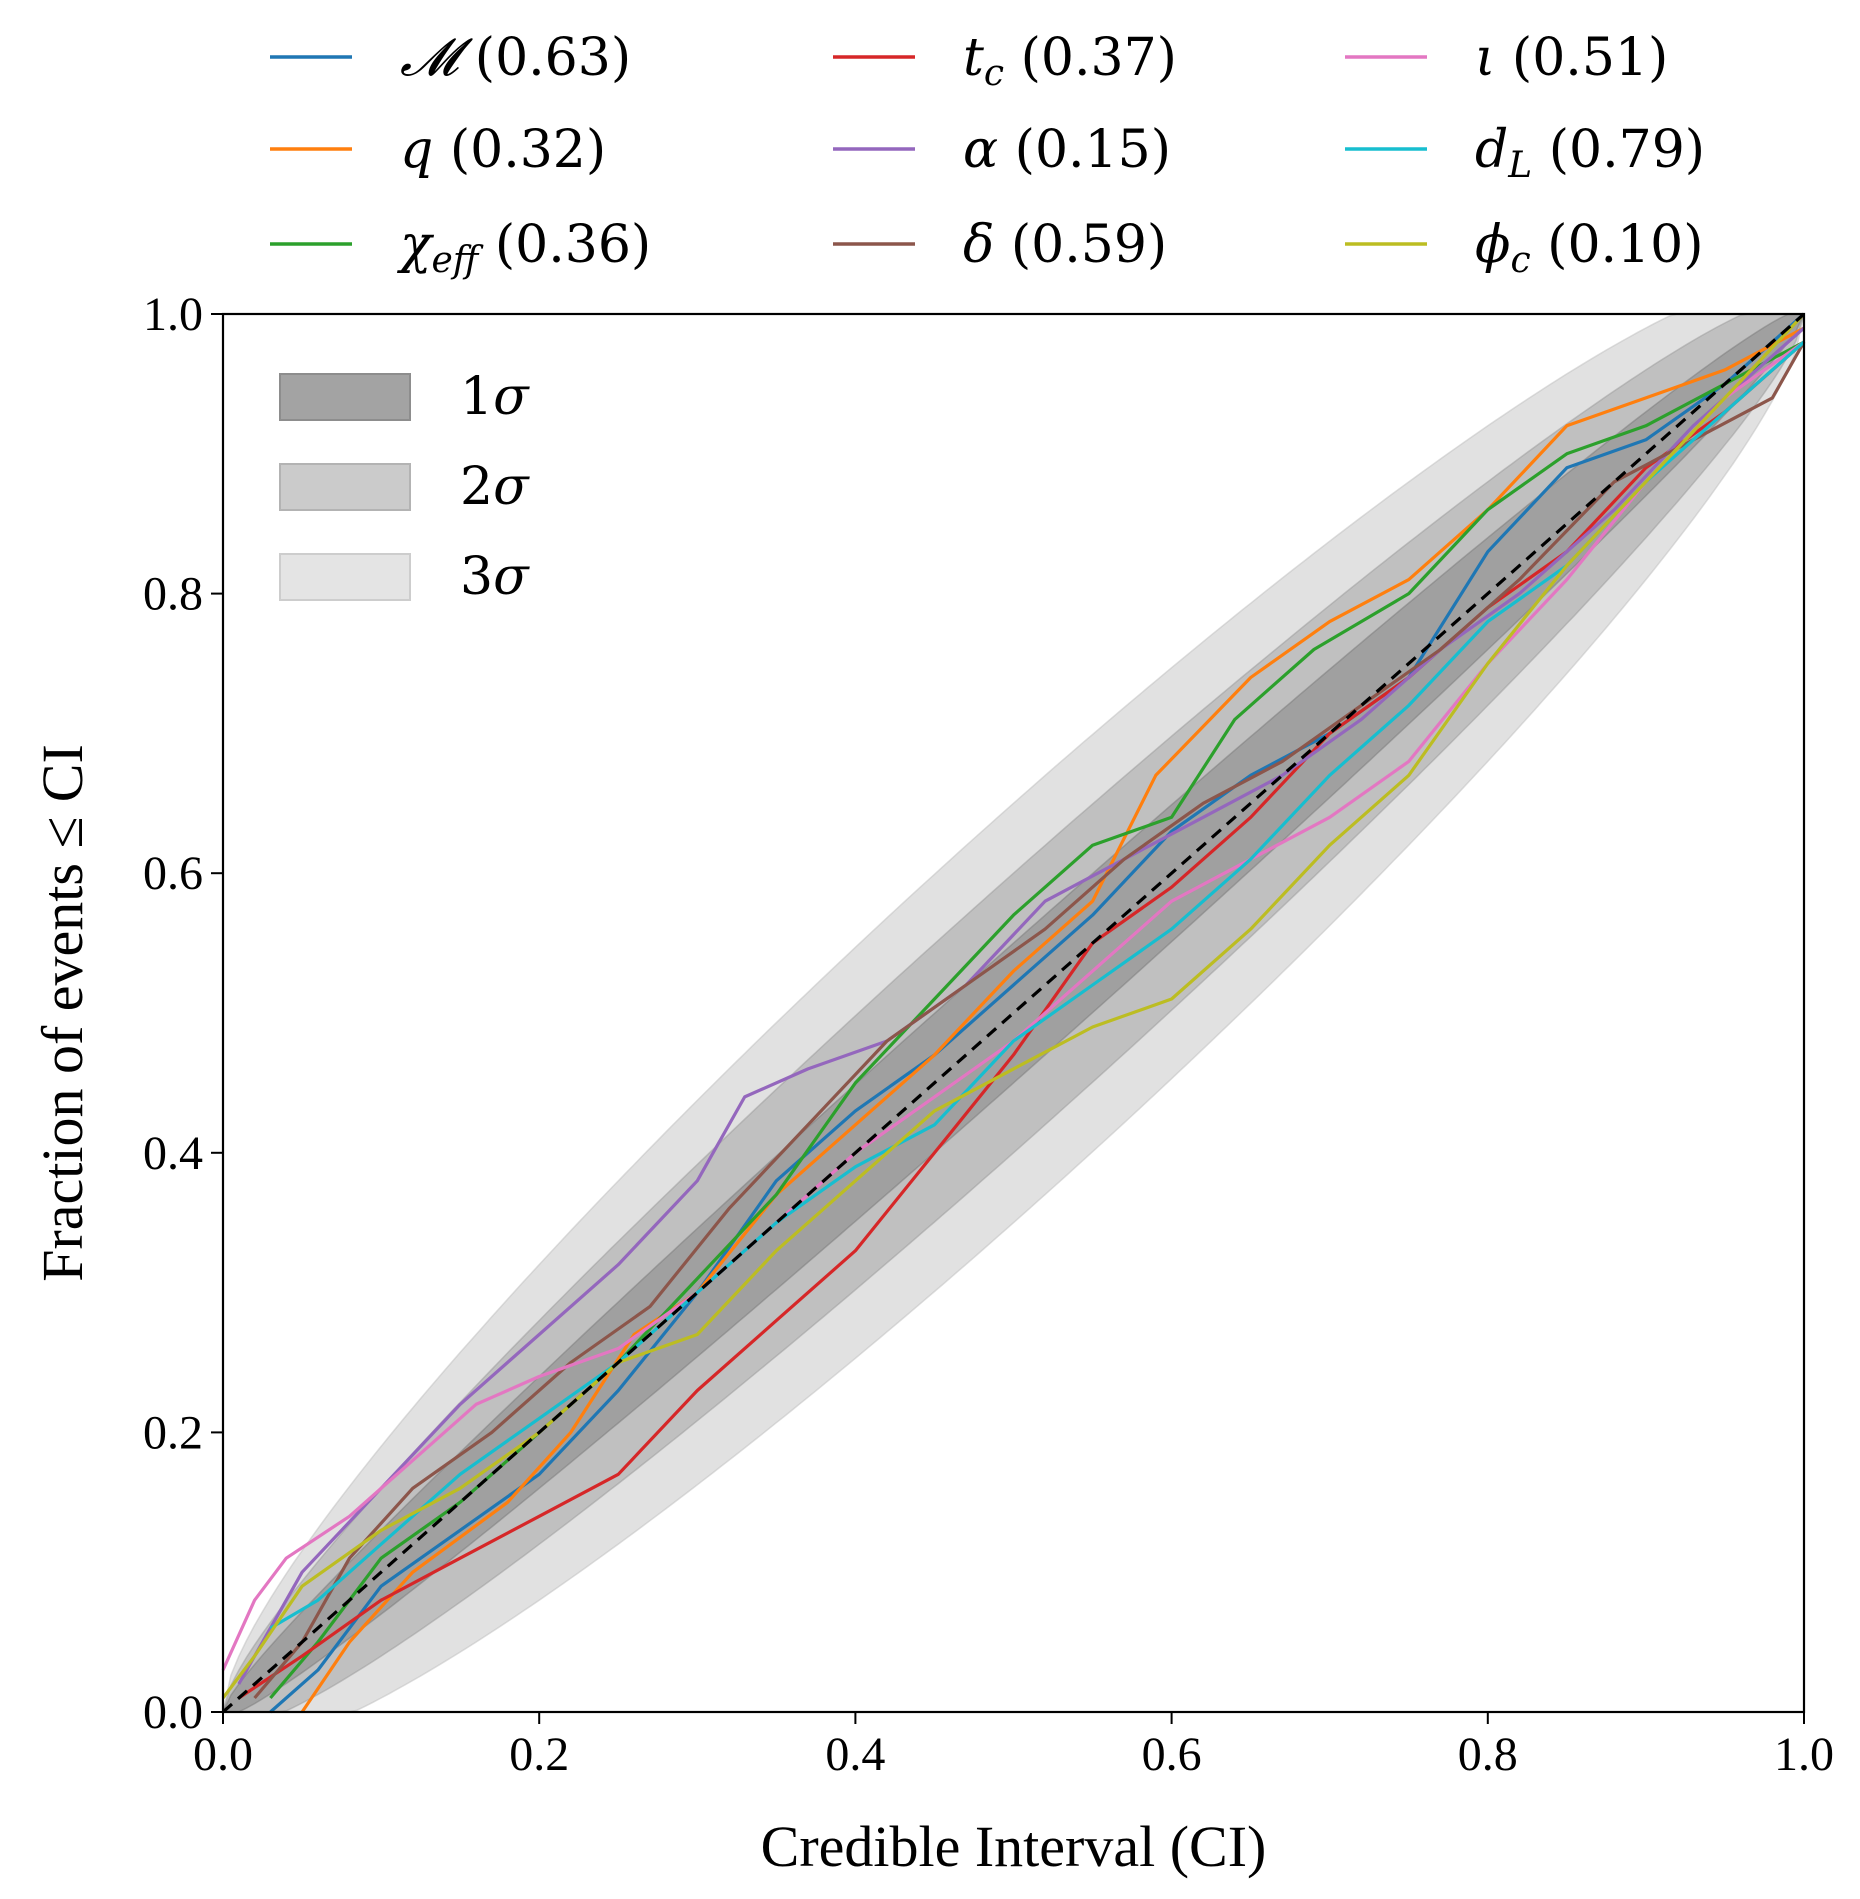 The image size is (1860, 1899). I want to click on y-tick-label: 0.0, so click(173, 1712).